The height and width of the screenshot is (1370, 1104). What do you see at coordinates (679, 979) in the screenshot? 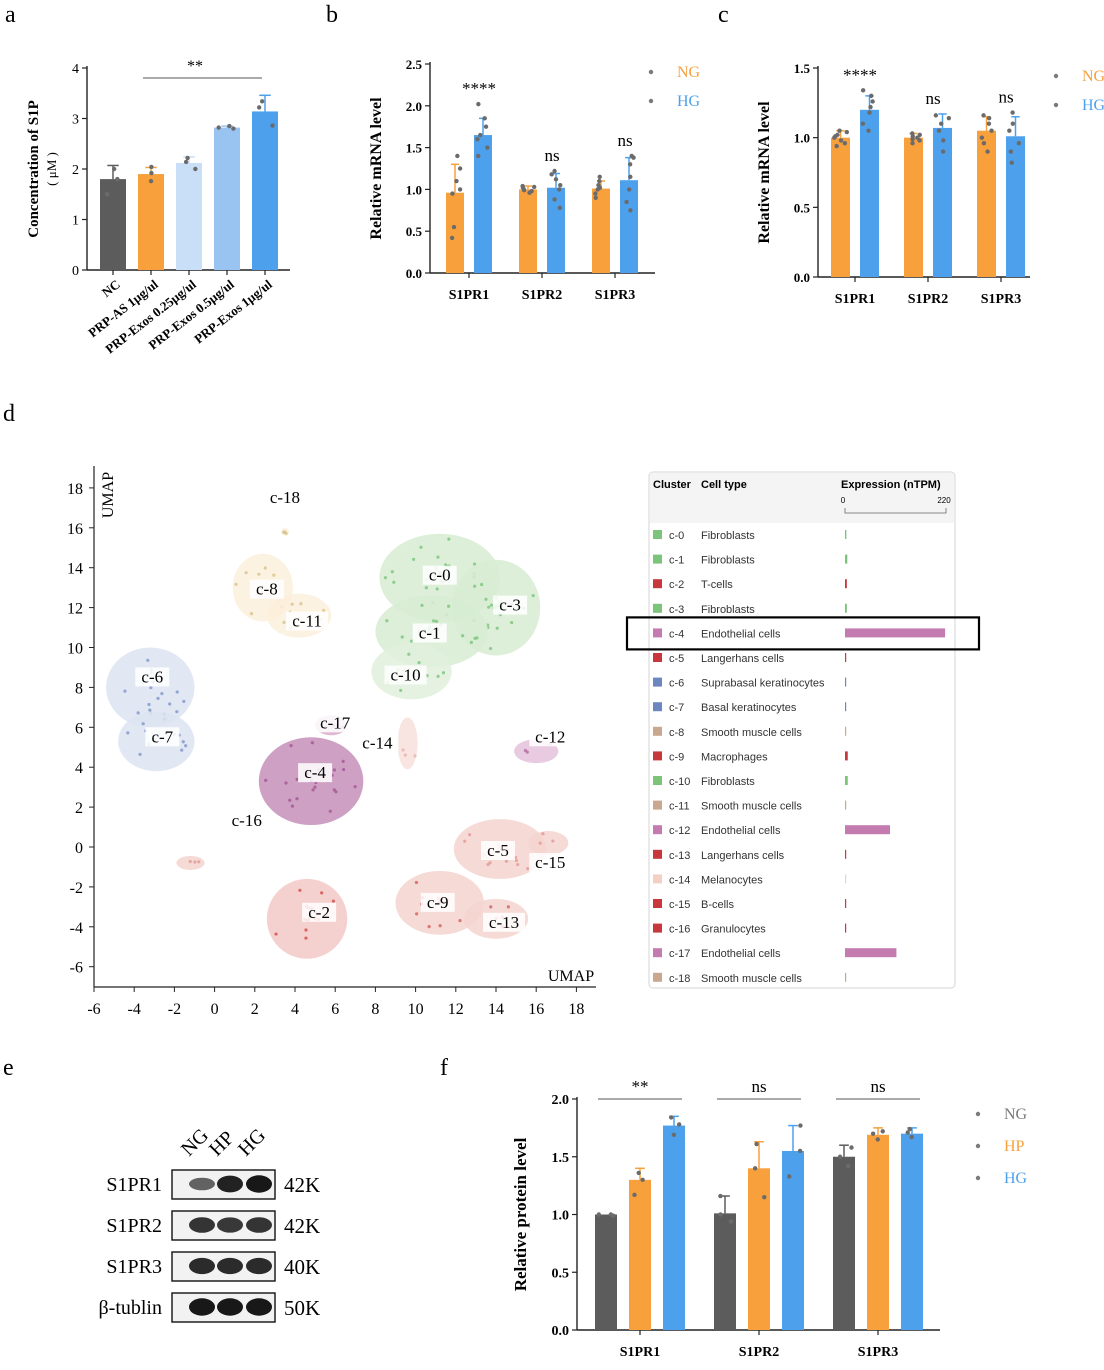
I see `legend-cluster-id: c-18` at bounding box center [679, 979].